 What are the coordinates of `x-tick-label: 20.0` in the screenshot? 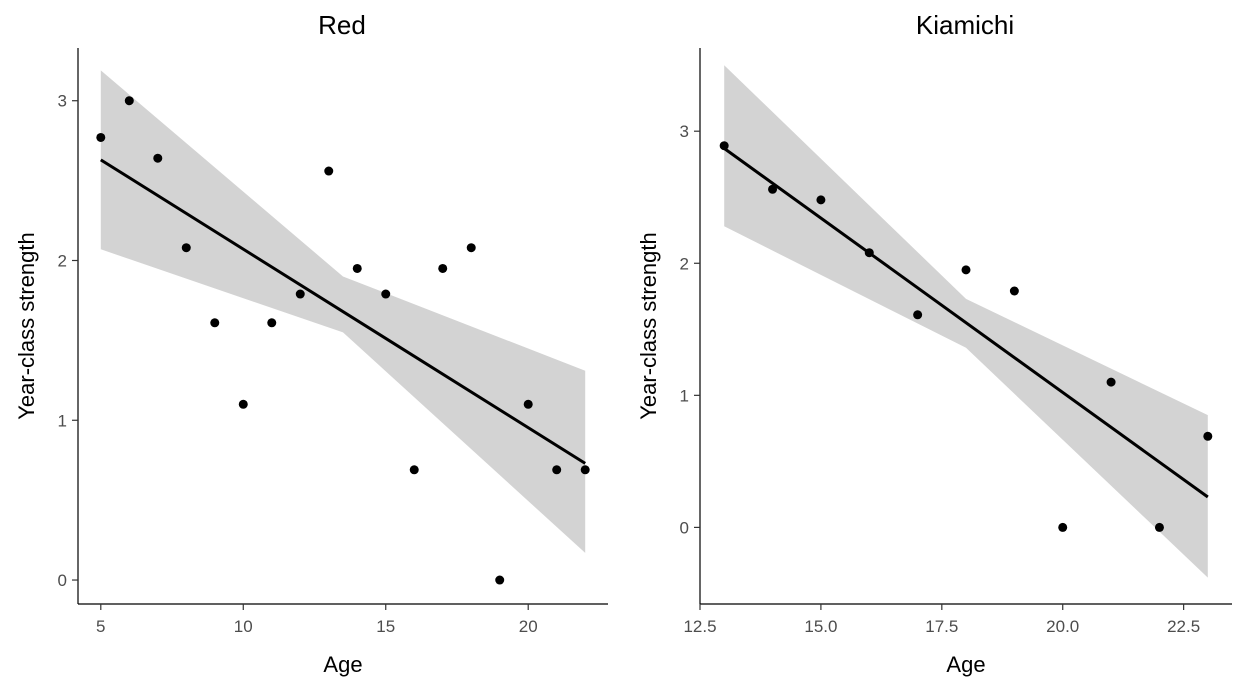 It's located at (1062, 626).